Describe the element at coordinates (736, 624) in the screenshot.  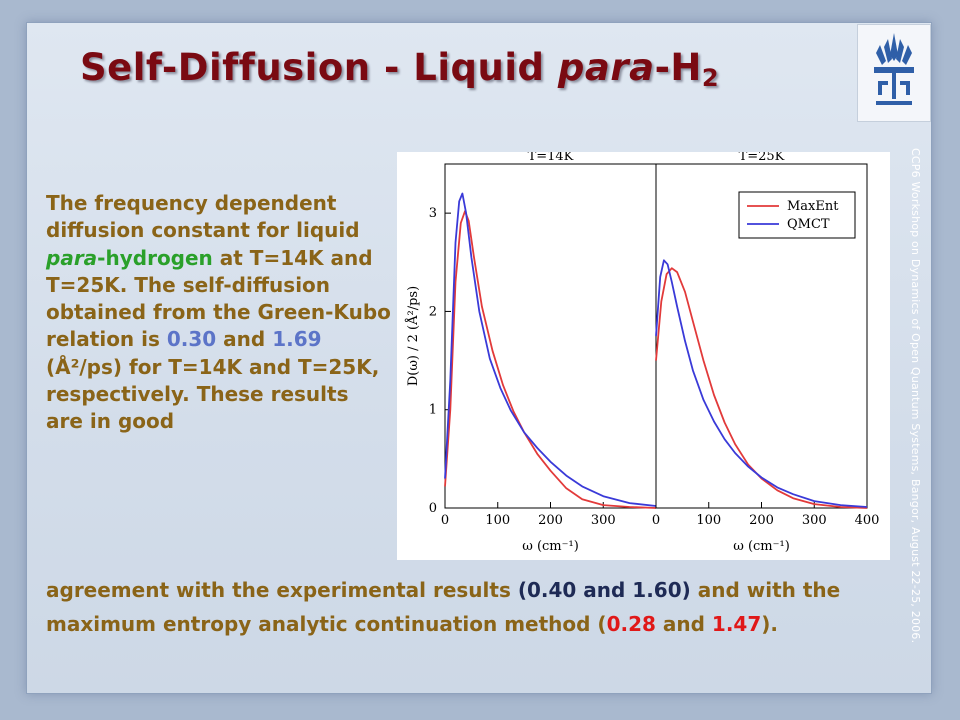
I see `maxent-value-25k: 1.47` at that location.